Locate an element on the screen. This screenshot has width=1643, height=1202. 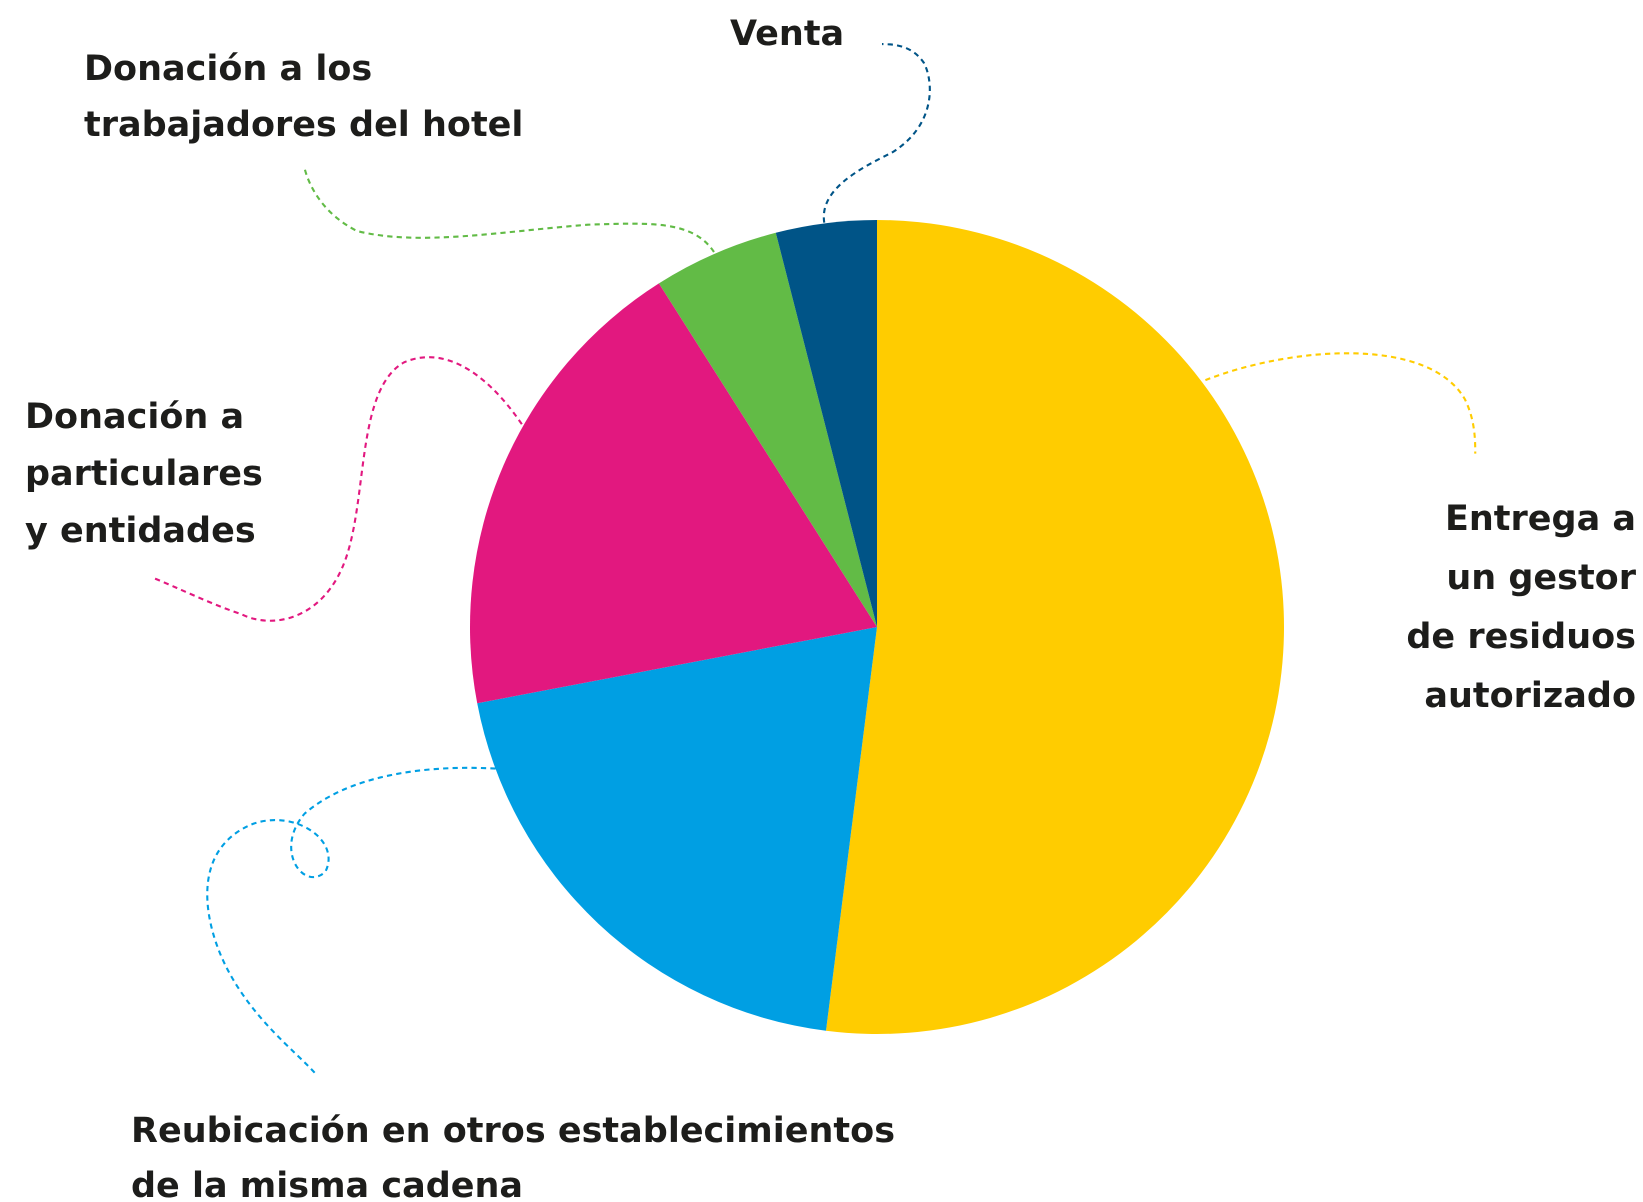
slice-label: y entidades is located at coordinates (140, 531).